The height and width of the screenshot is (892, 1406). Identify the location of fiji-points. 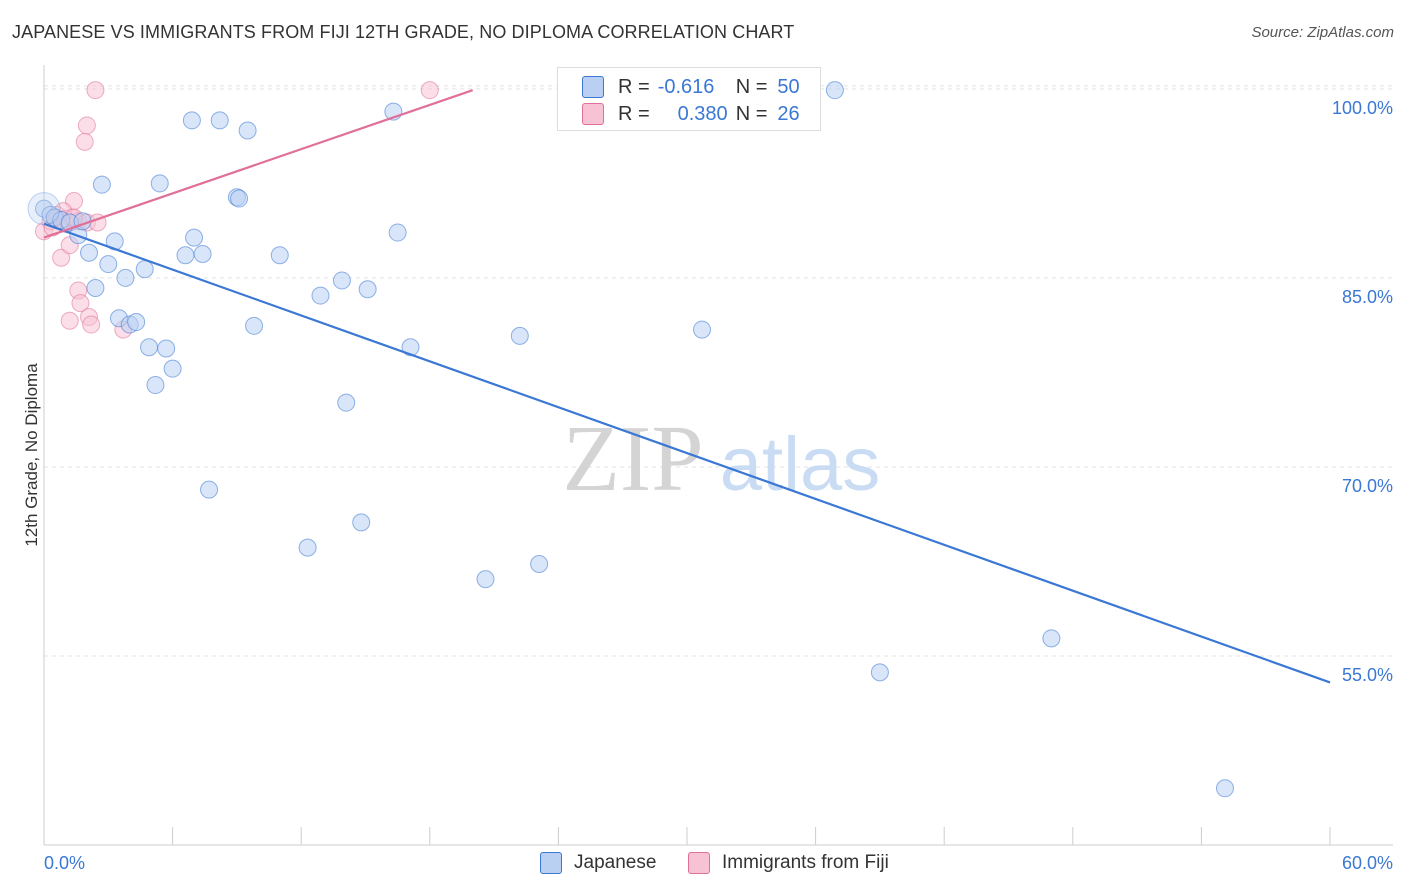
(237, 210).